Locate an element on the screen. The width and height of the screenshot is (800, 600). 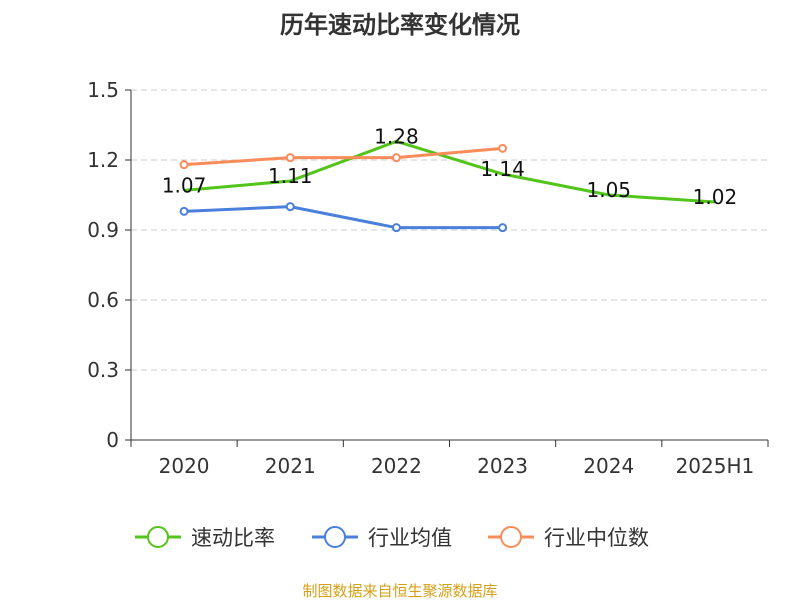
x-tick-label: 2021 is located at coordinates (290, 466).